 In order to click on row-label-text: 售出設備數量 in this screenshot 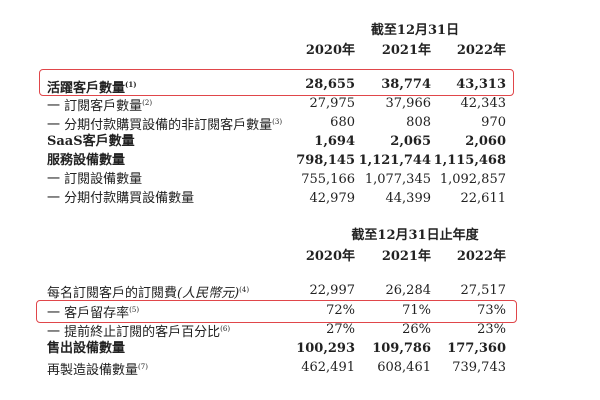, I will do `click(86, 348)`.